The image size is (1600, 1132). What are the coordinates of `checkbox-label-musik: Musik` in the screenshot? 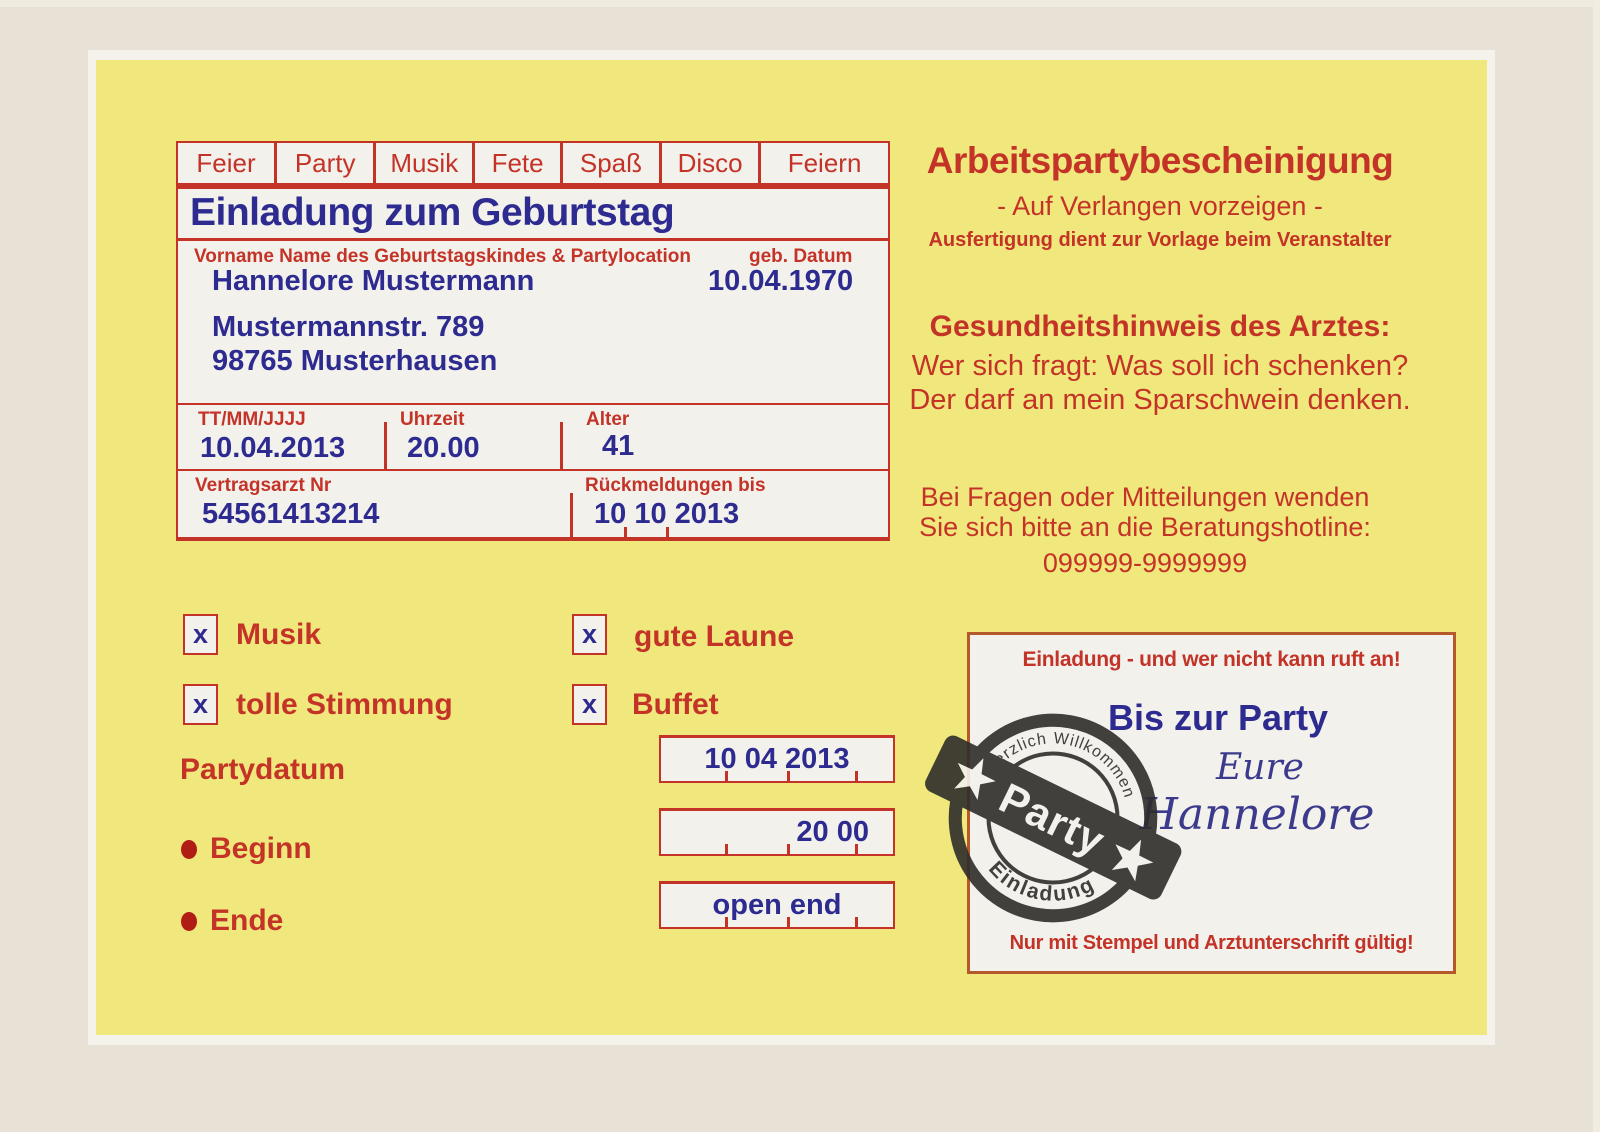 It's located at (279, 634).